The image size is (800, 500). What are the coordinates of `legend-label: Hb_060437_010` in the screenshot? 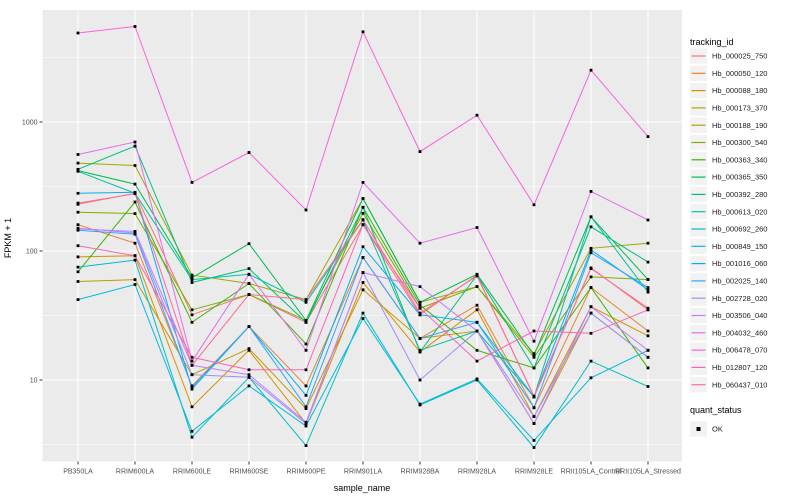 It's located at (739, 384).